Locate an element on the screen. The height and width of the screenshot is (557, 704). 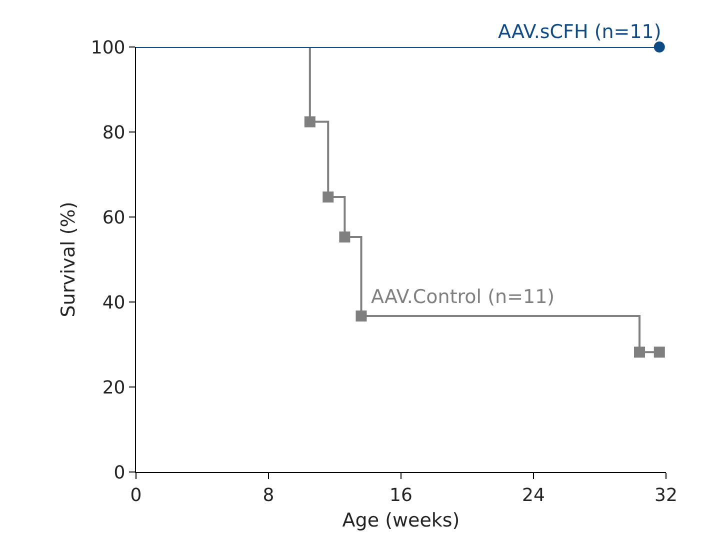
y-tick-label: 20 is located at coordinates (114, 387).